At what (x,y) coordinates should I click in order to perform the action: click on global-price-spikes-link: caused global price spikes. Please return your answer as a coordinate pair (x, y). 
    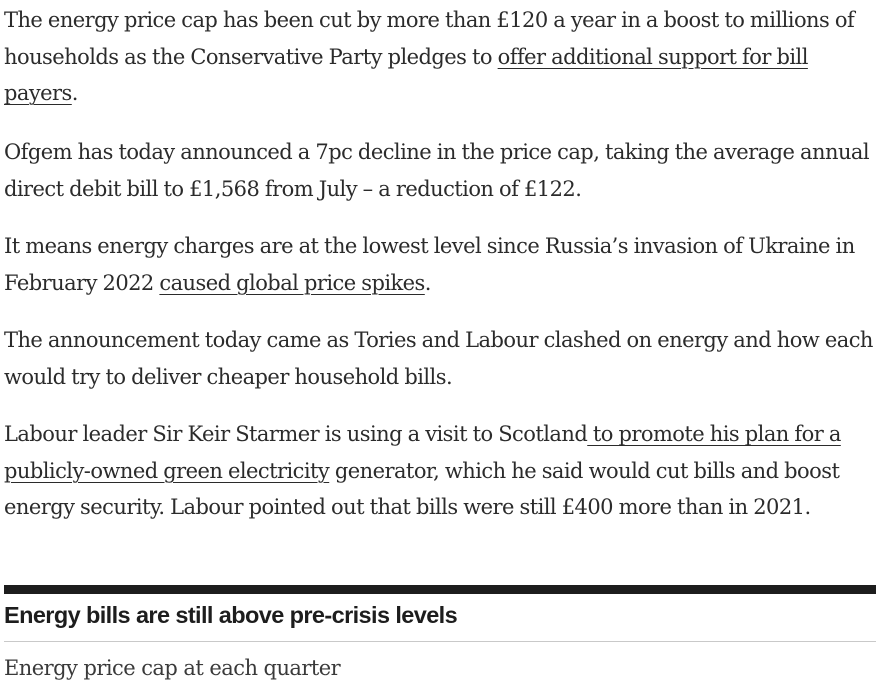
    Looking at the image, I should click on (292, 282).